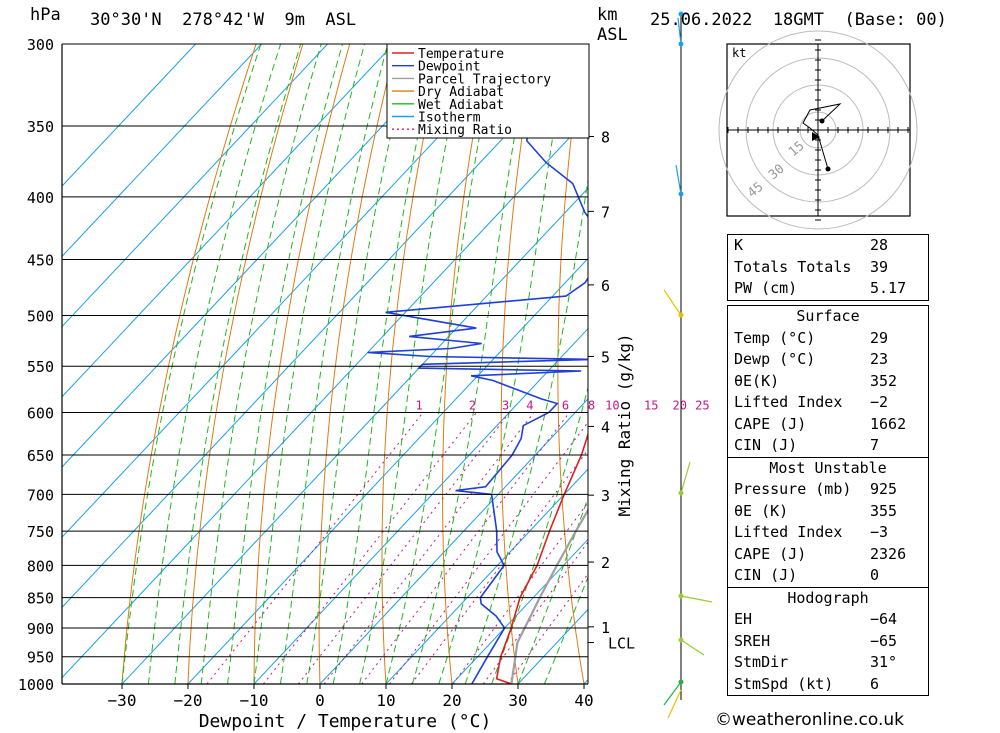 Image resolution: width=1000 pixels, height=733 pixels. What do you see at coordinates (828, 468) in the screenshot?
I see `most-unstable-title: Most Unstable` at bounding box center [828, 468].